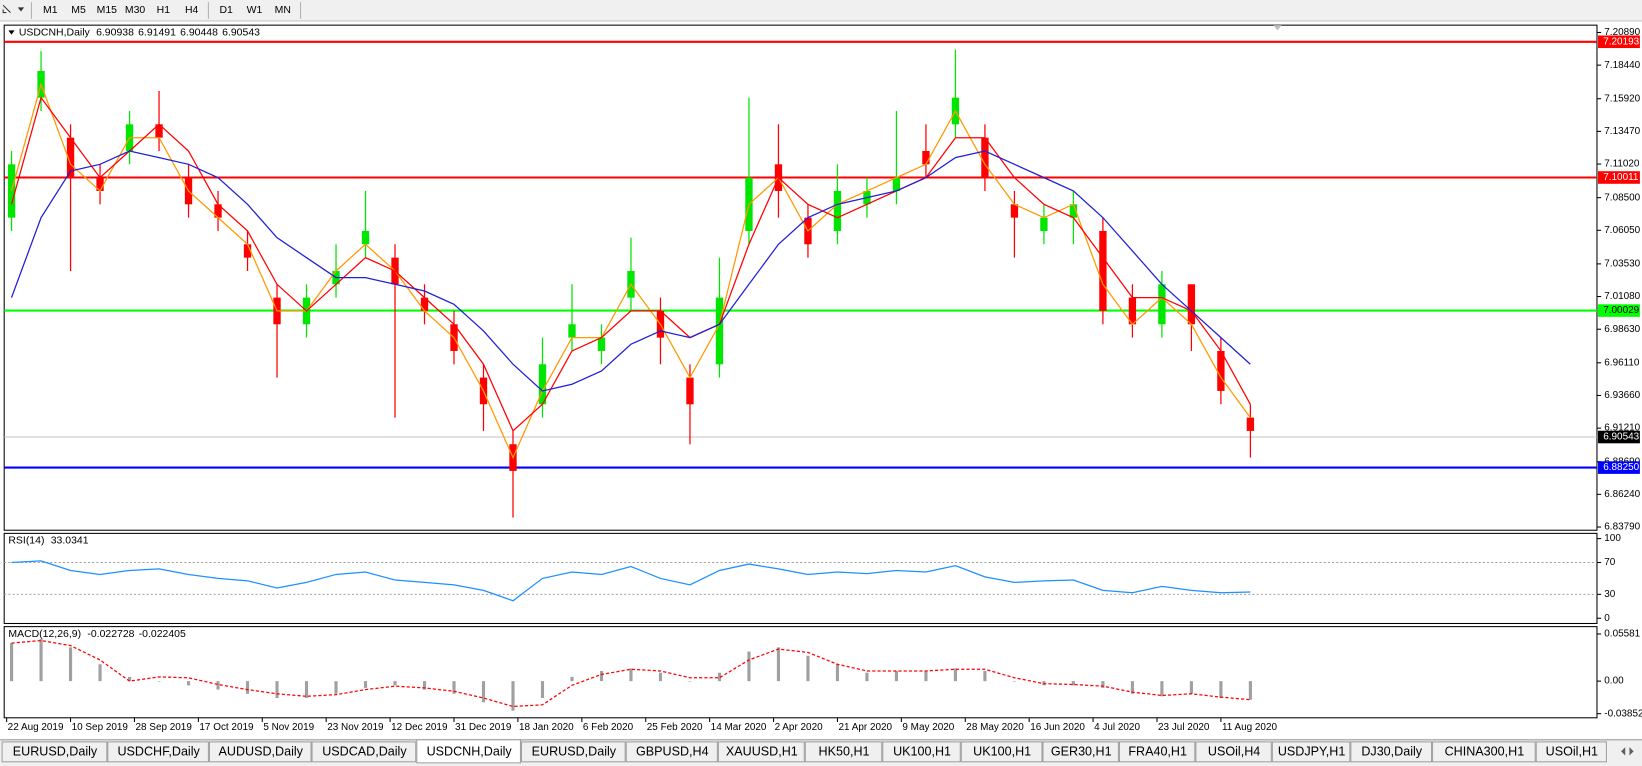 The width and height of the screenshot is (1642, 766). I want to click on indicator-line, so click(631, 581).